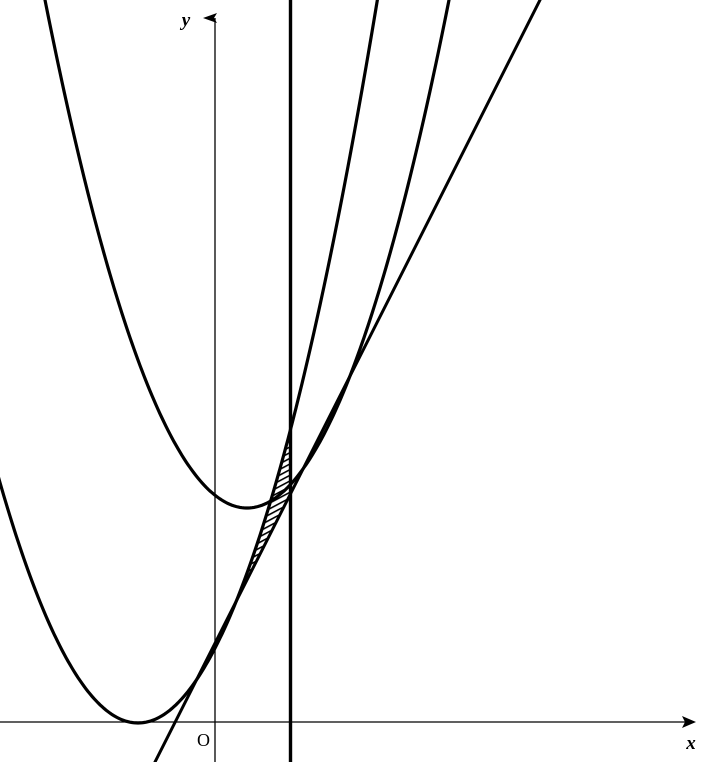 The image size is (710, 762). I want to click on x-axis-label: x, so click(690, 743).